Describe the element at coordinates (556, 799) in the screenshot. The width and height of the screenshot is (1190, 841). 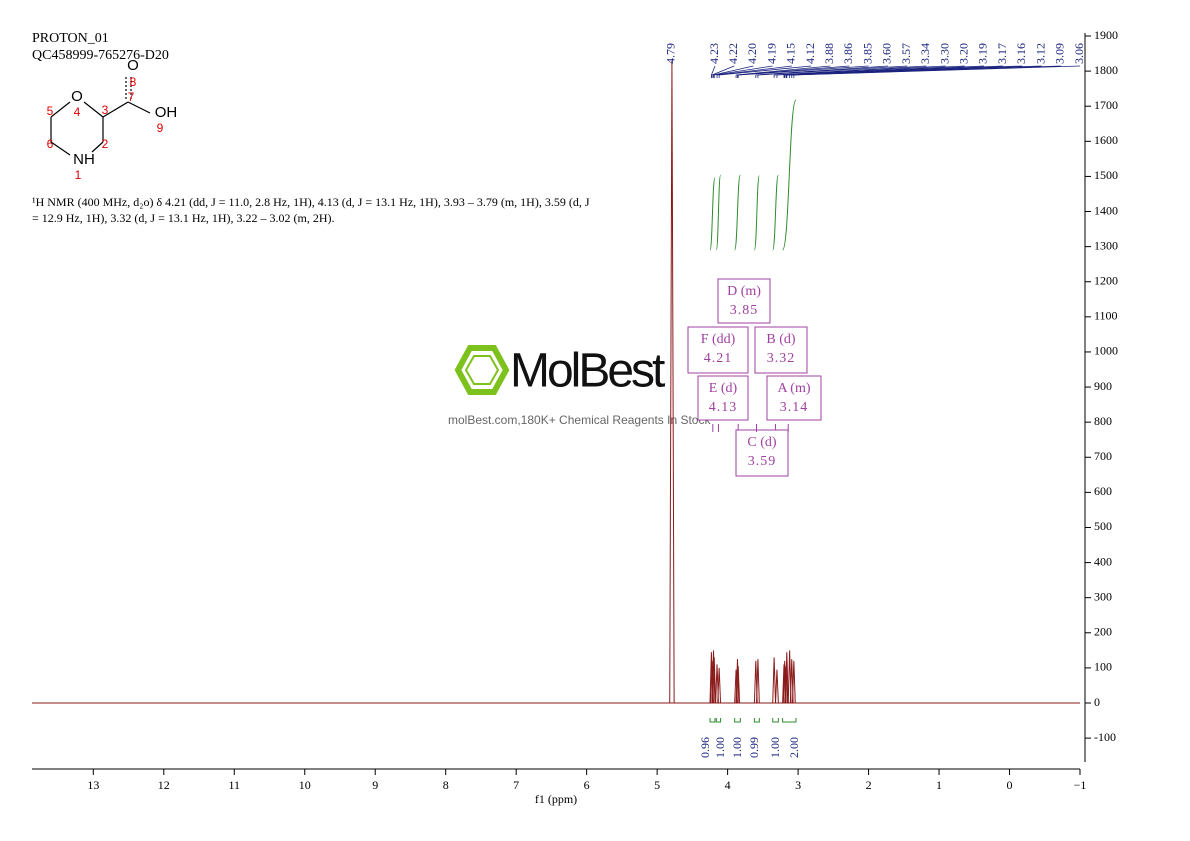
I see `x-axis-label: f1 (ppm)` at that location.